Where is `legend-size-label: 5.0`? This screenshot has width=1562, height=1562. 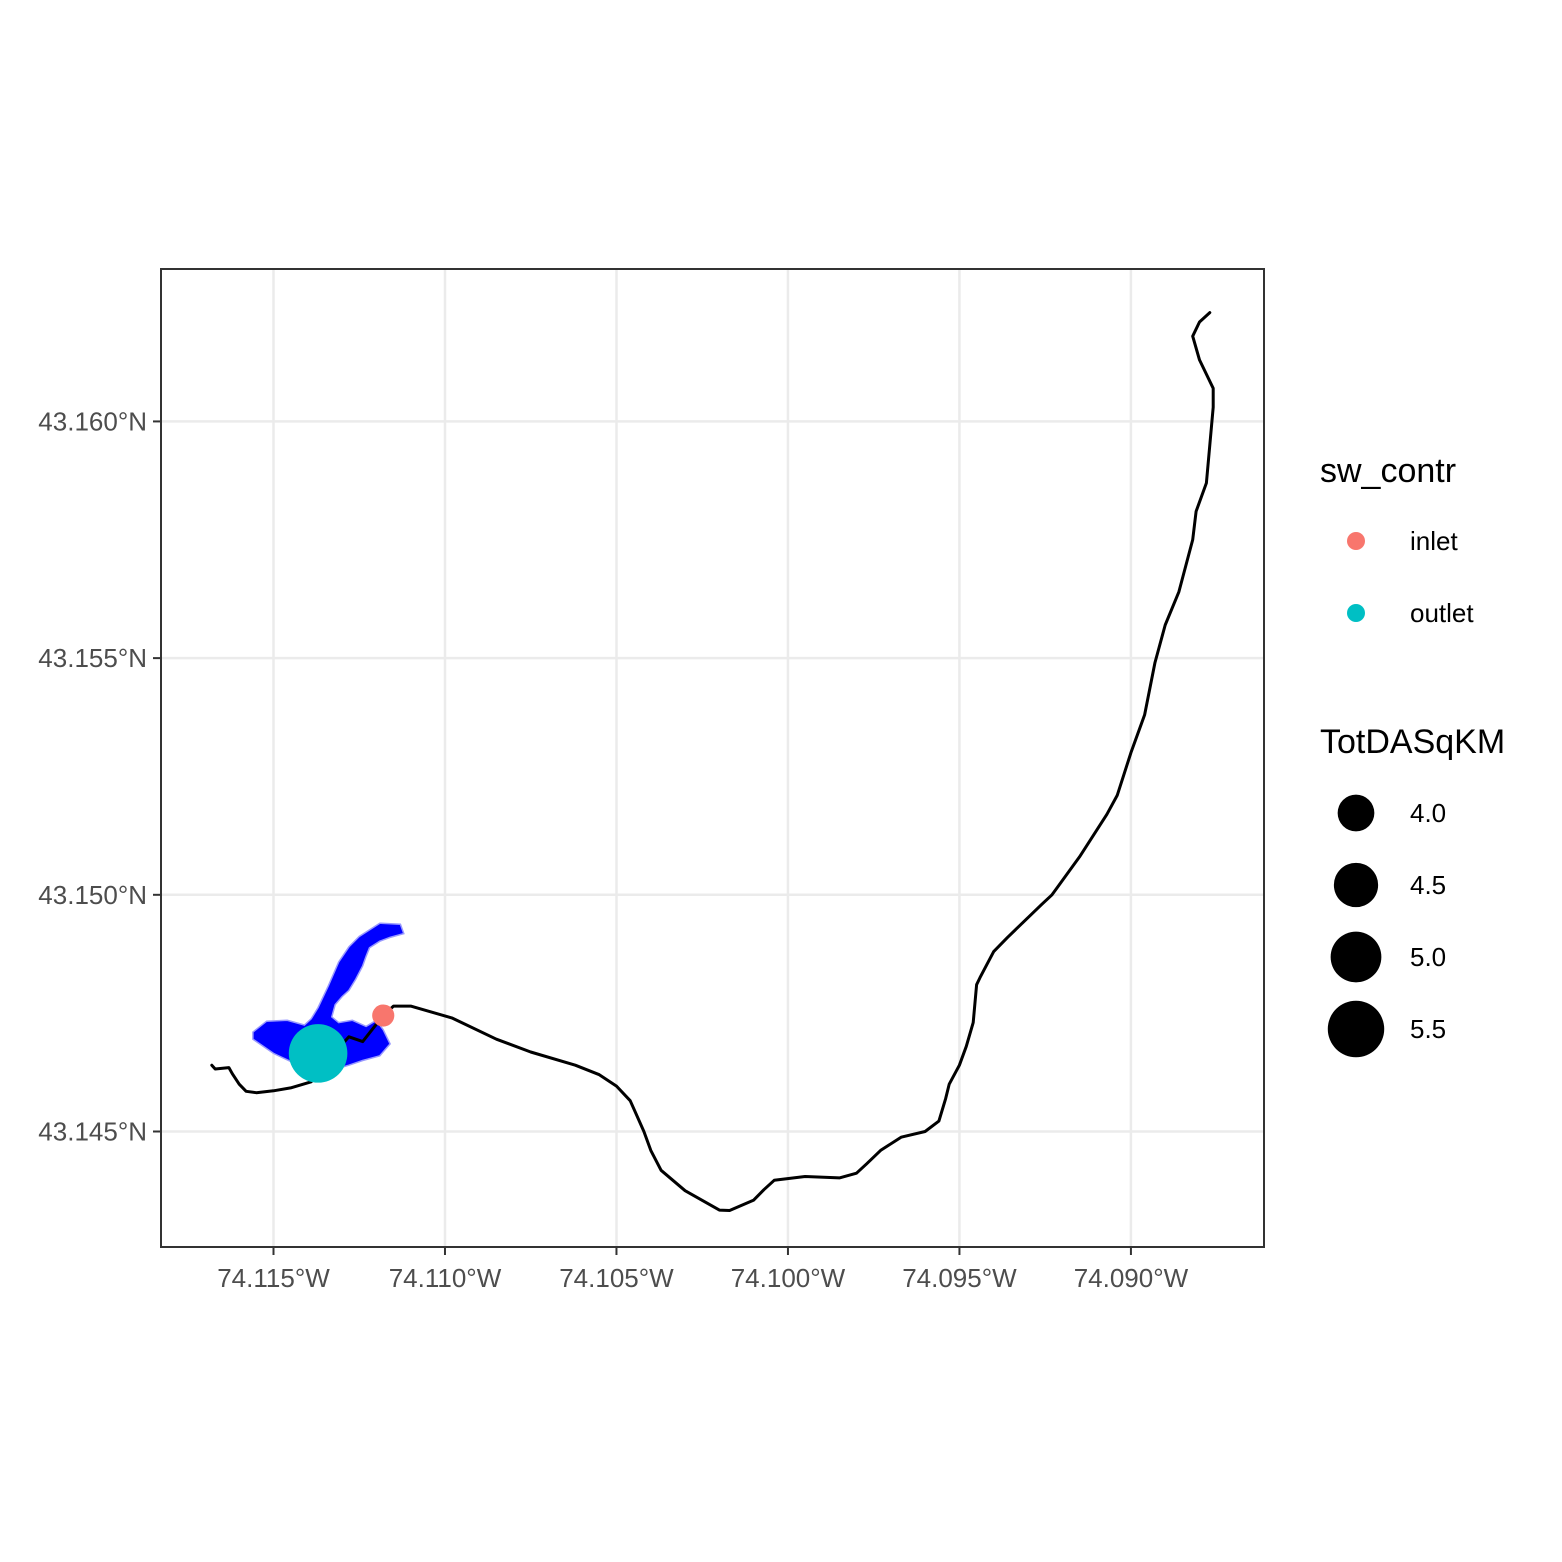 legend-size-label: 5.0 is located at coordinates (1428, 957).